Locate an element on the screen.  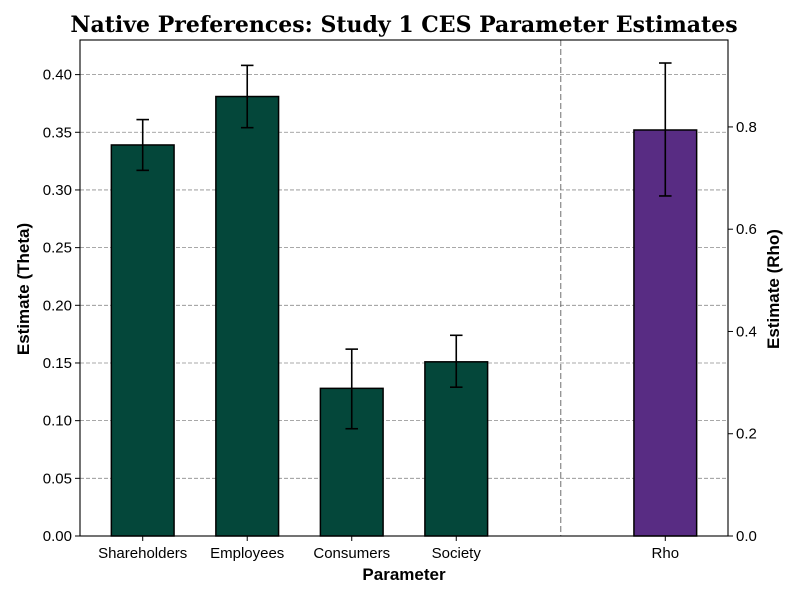
right-tick-label: 0.0 is located at coordinates (746, 536).